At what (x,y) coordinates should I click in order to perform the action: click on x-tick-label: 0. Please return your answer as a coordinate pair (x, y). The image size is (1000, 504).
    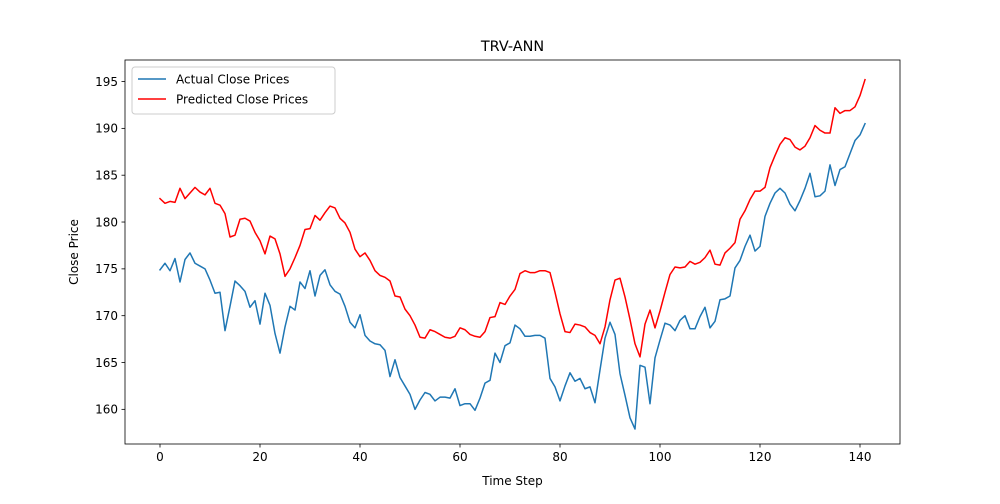
    Looking at the image, I should click on (160, 457).